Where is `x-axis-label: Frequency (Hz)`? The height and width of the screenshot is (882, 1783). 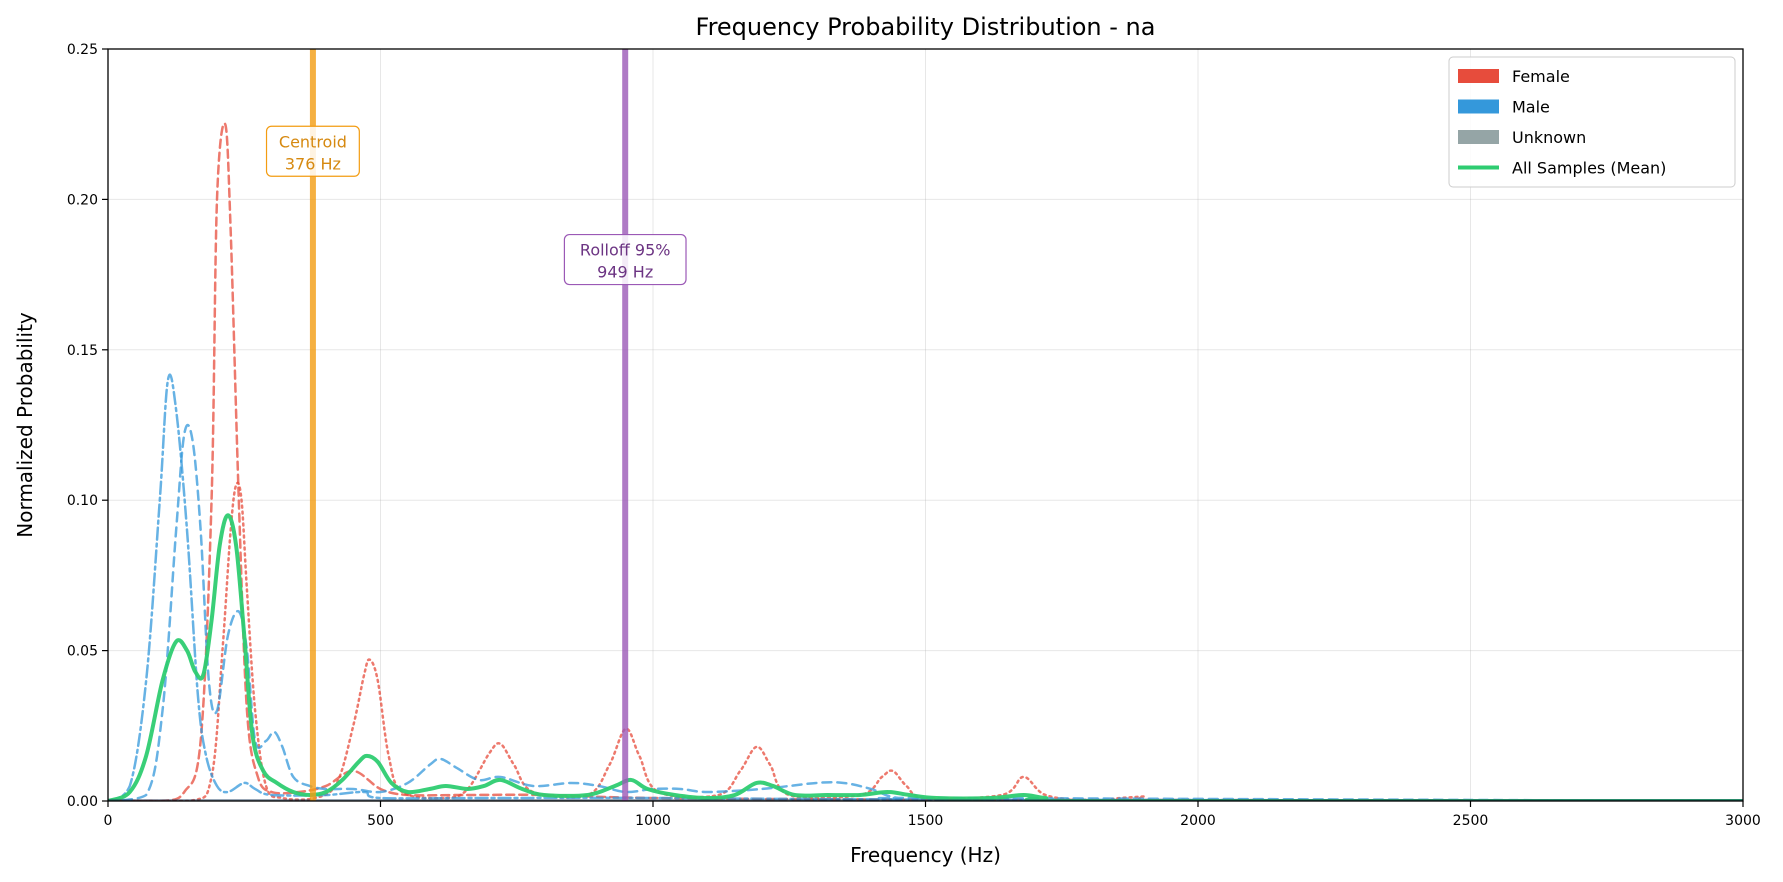
x-axis-label: Frequency (Hz) is located at coordinates (925, 855).